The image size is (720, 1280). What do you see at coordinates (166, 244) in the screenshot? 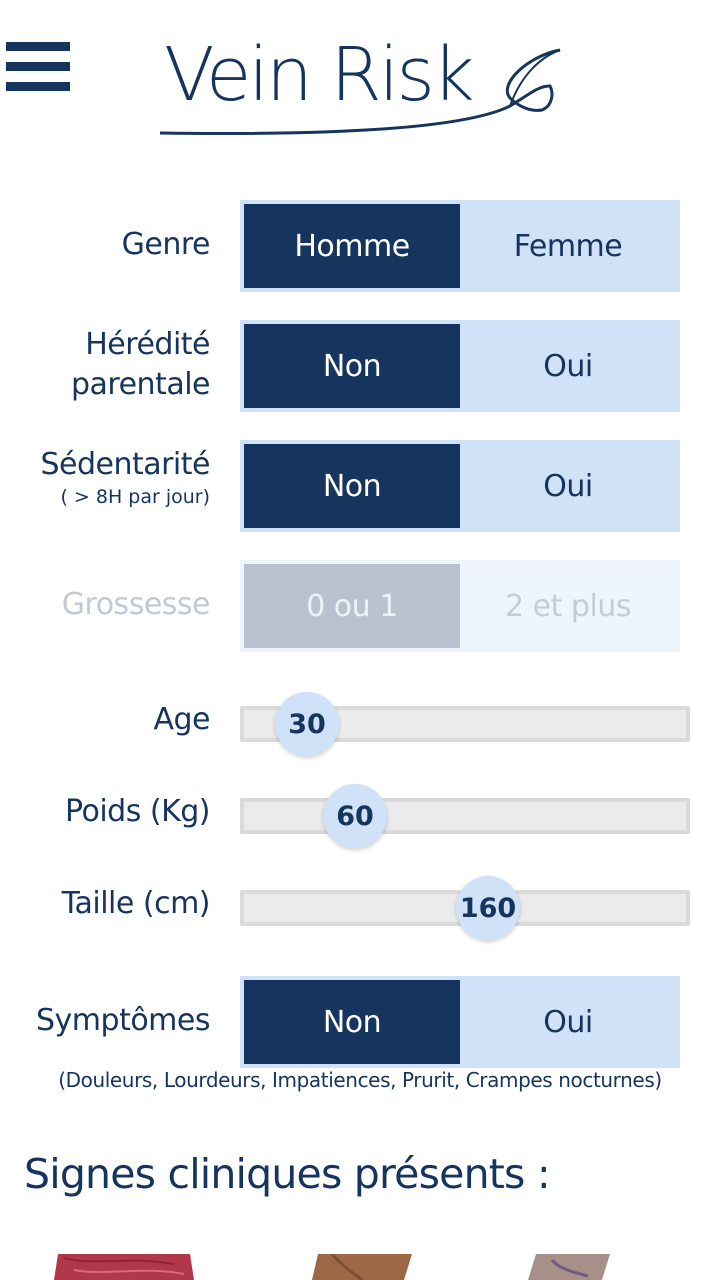
I see `genre-label: Genre` at bounding box center [166, 244].